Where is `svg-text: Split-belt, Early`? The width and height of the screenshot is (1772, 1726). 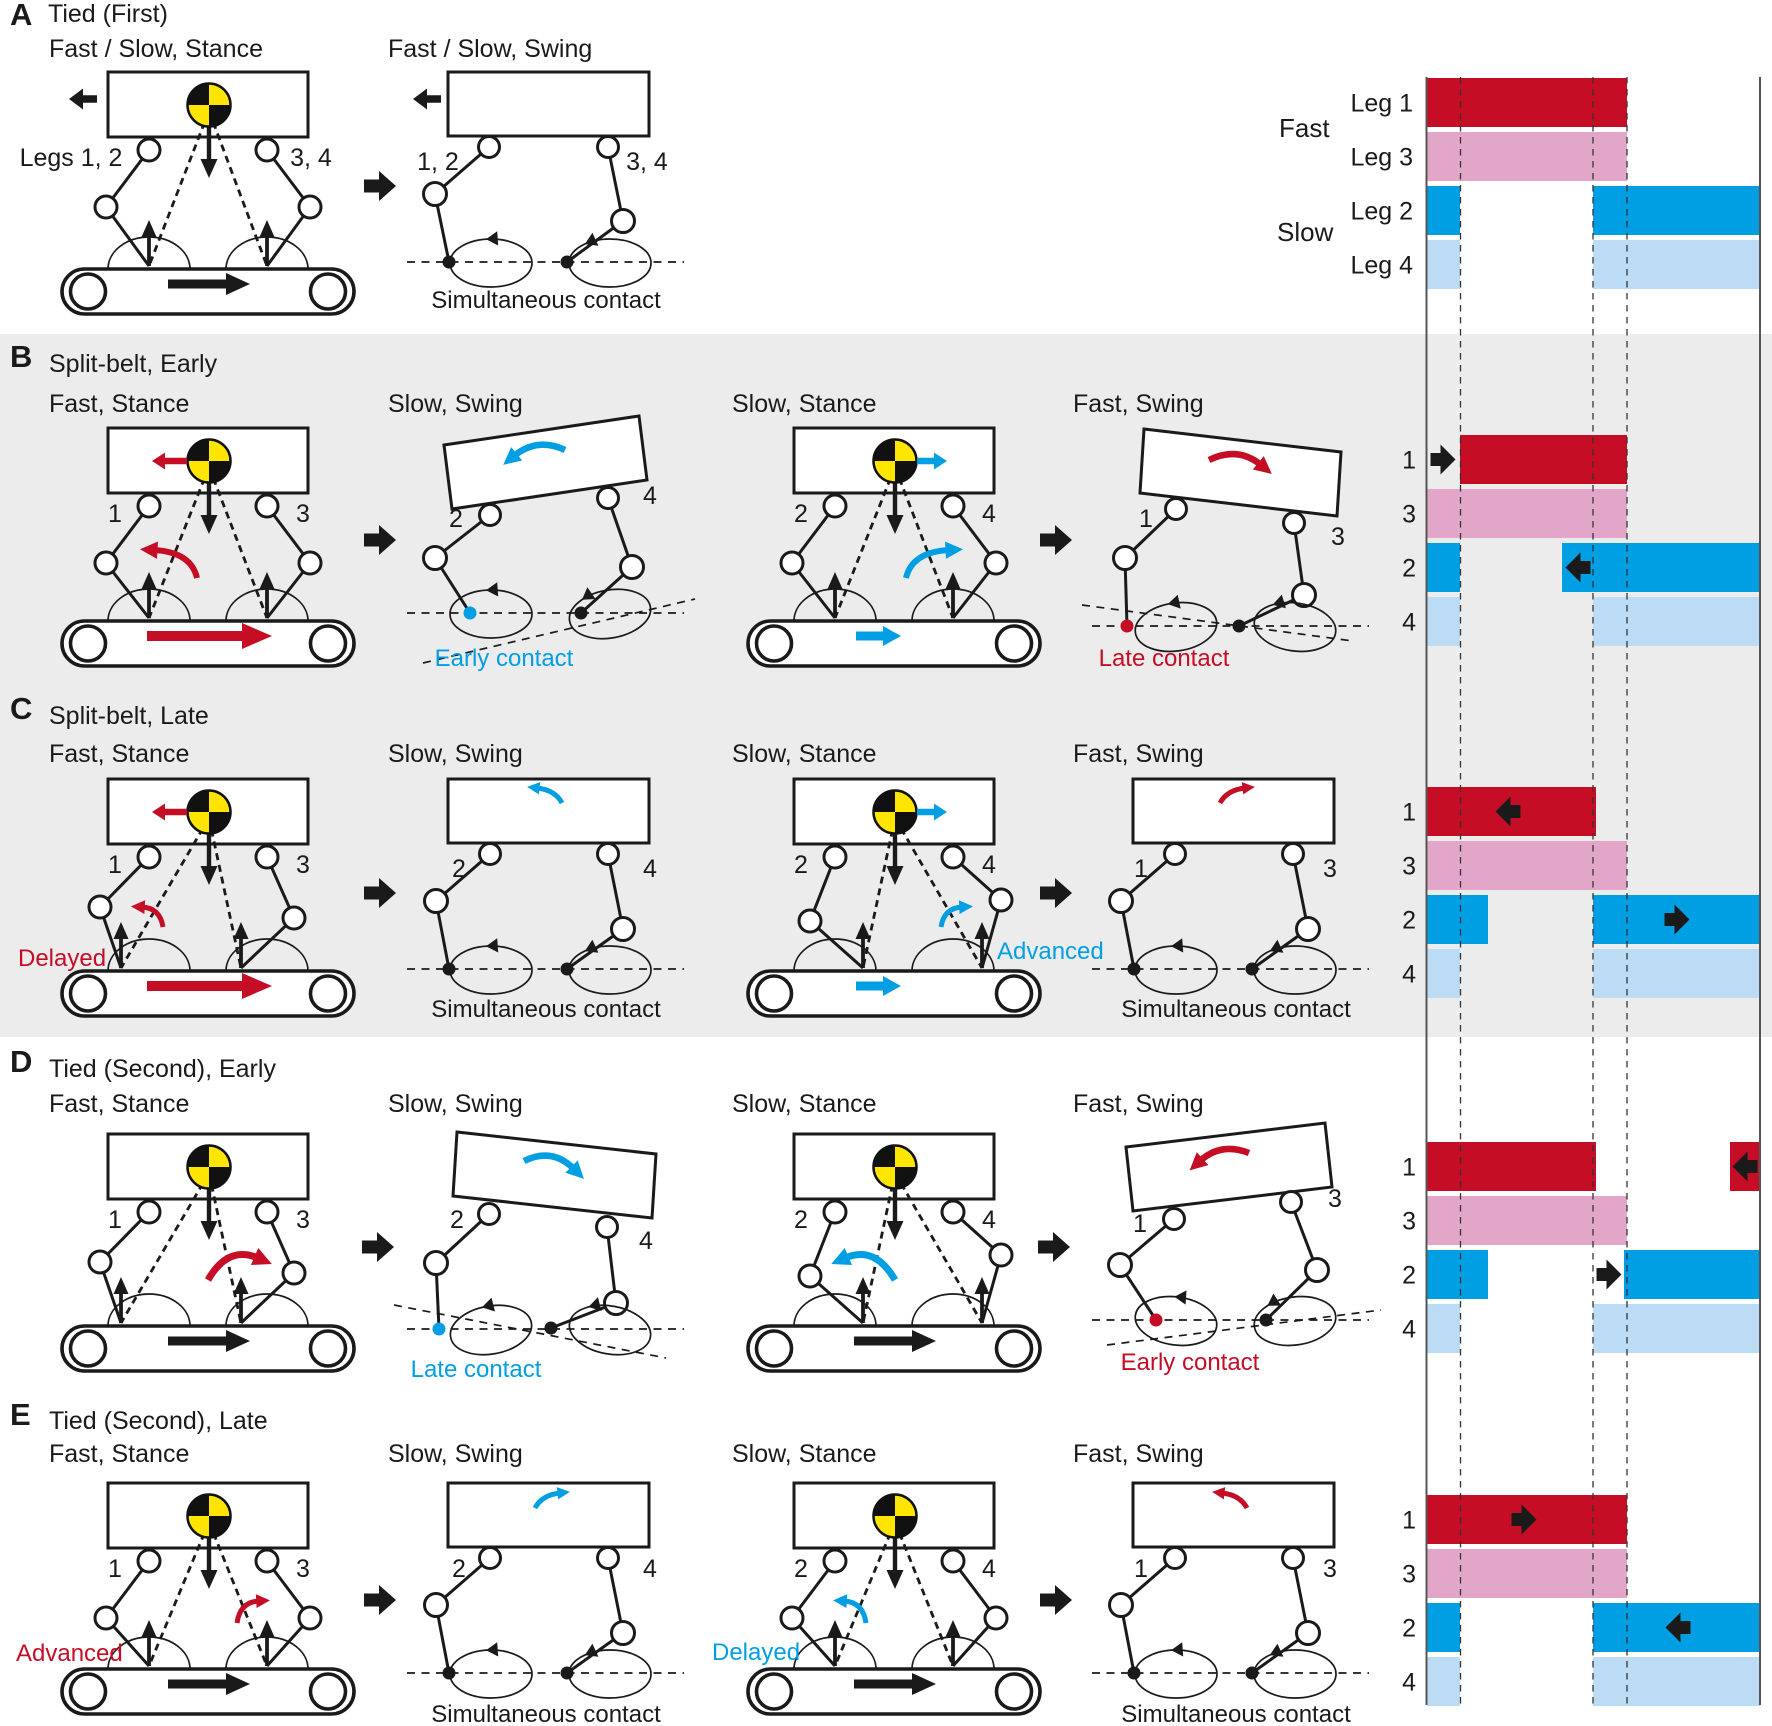
svg-text: Split-belt, Early is located at coordinates (133, 364).